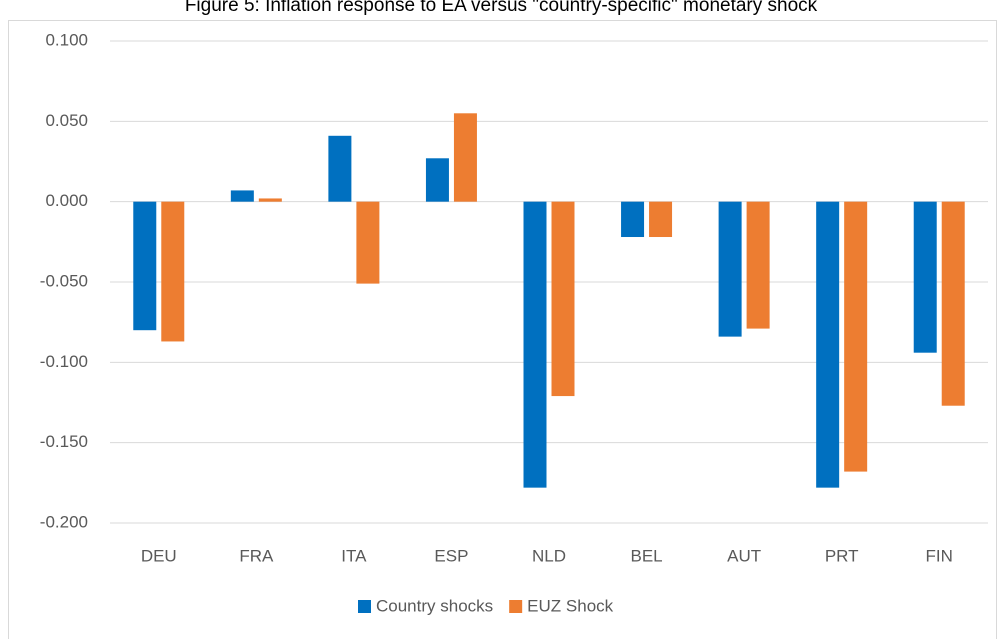 This screenshot has width=1003, height=639. Describe the element at coordinates (64, 280) in the screenshot. I see `y-tick-label: -0.050` at that location.